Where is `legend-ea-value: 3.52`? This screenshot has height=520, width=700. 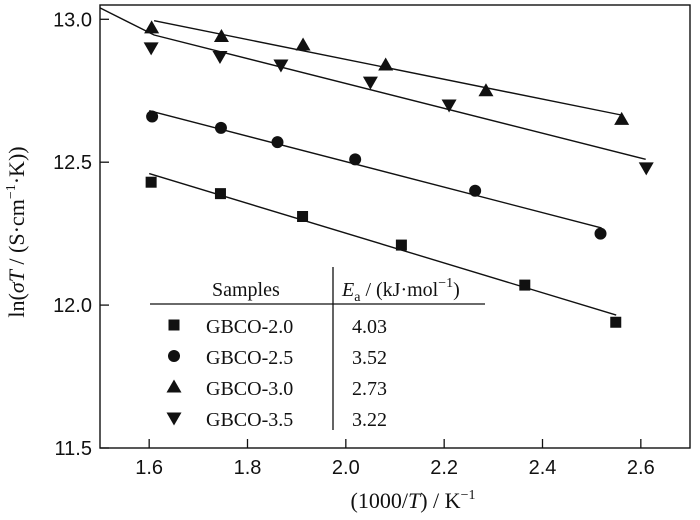 legend-ea-value: 3.52 is located at coordinates (369, 358).